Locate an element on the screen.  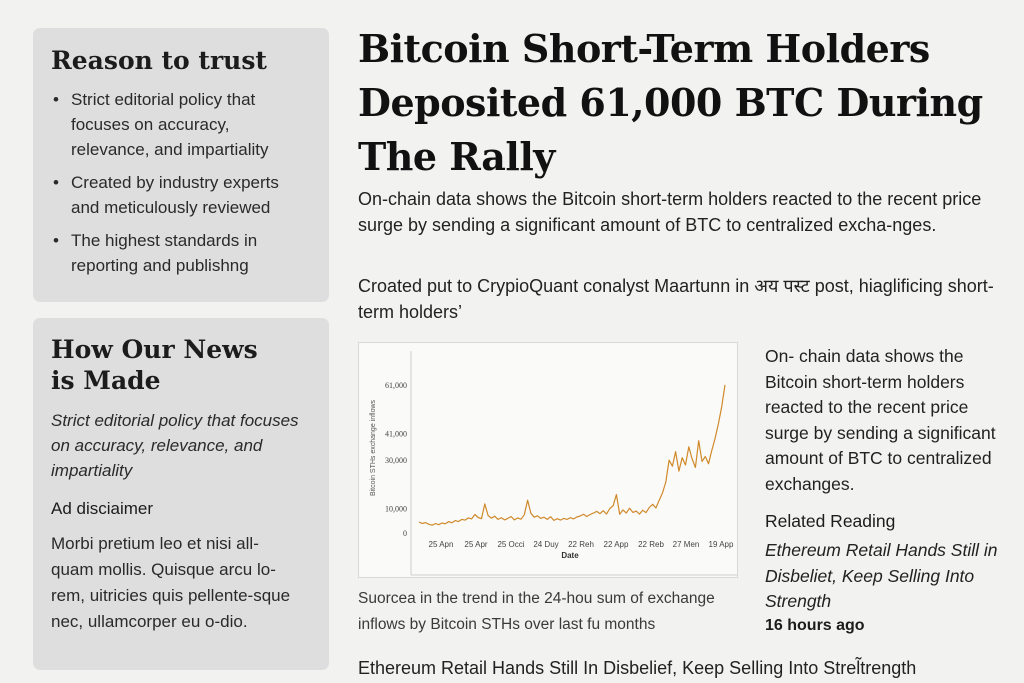
related-reading-time: 16 hours ago is located at coordinates (815, 625).